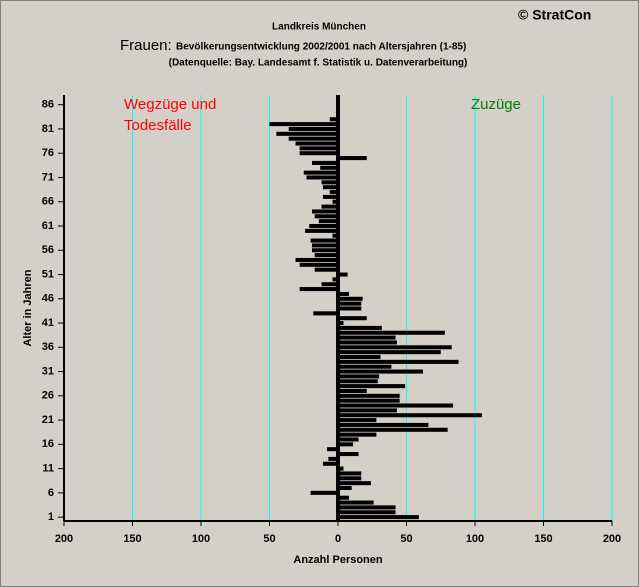  I want to click on y-axis-label: Alter in Jahren, so click(28, 307).